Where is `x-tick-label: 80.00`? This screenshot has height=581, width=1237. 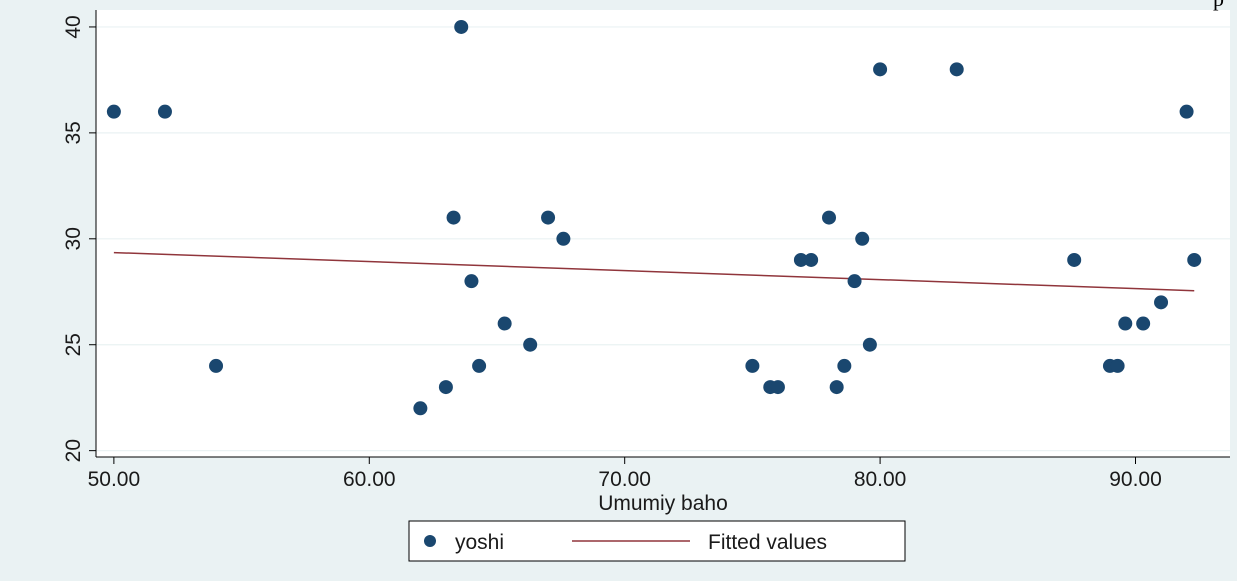 x-tick-label: 80.00 is located at coordinates (880, 479).